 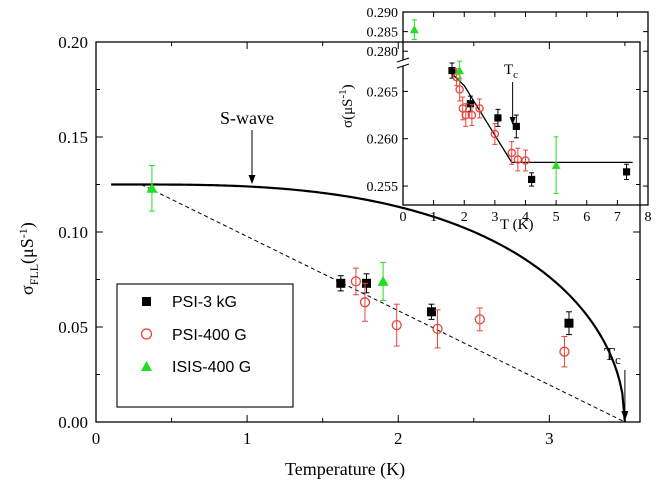 I want to click on y-tick-label: 0.10, so click(x=73, y=232).